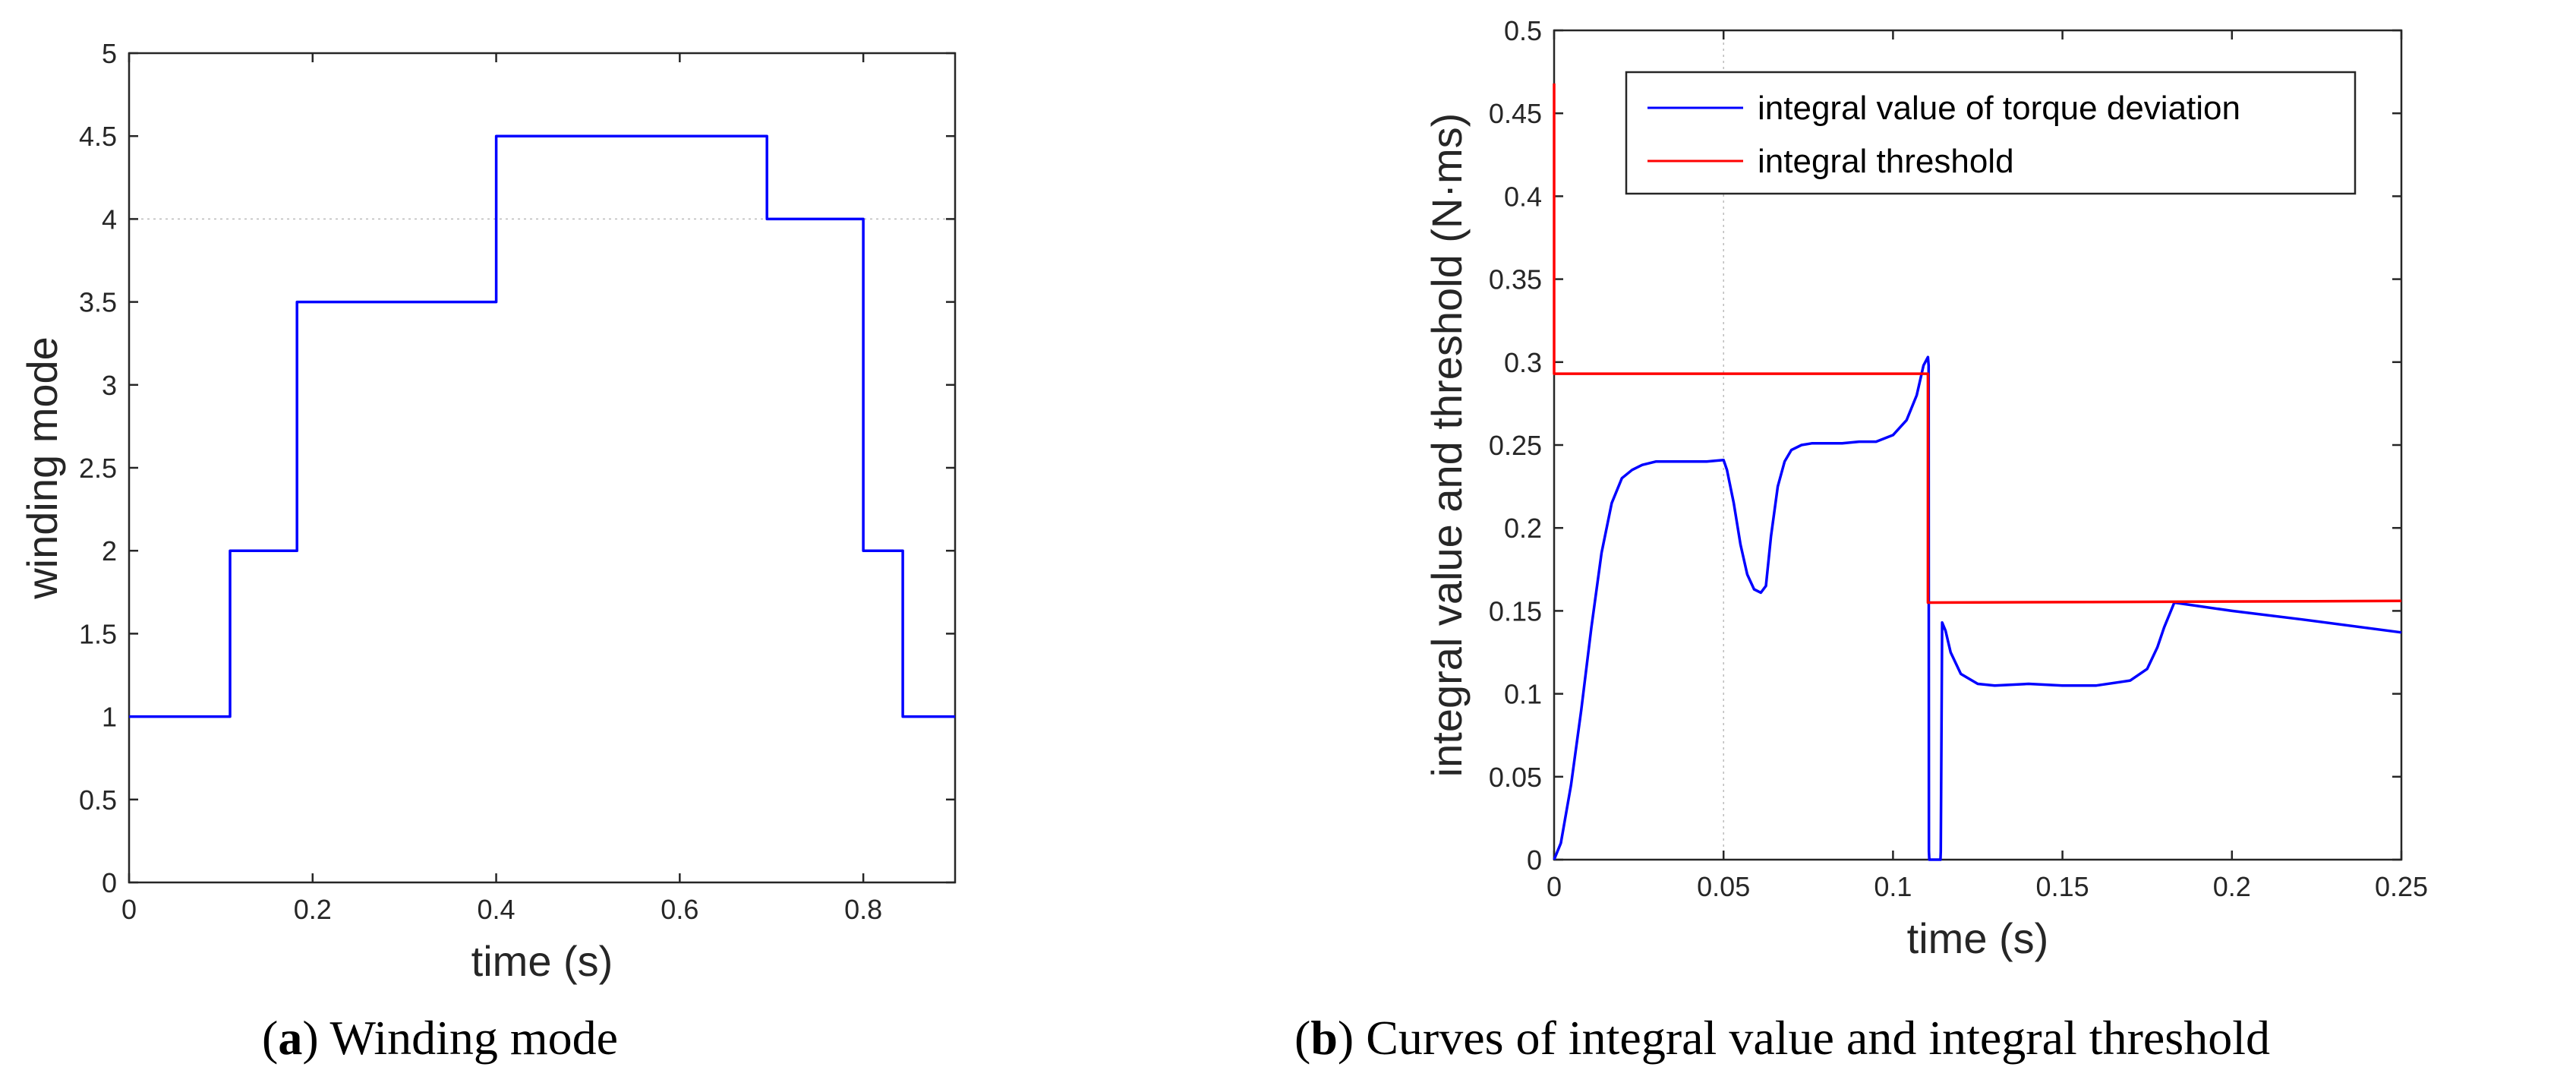  Describe the element at coordinates (1723, 886) in the screenshot. I see `x-tick-label: 0.05` at that location.